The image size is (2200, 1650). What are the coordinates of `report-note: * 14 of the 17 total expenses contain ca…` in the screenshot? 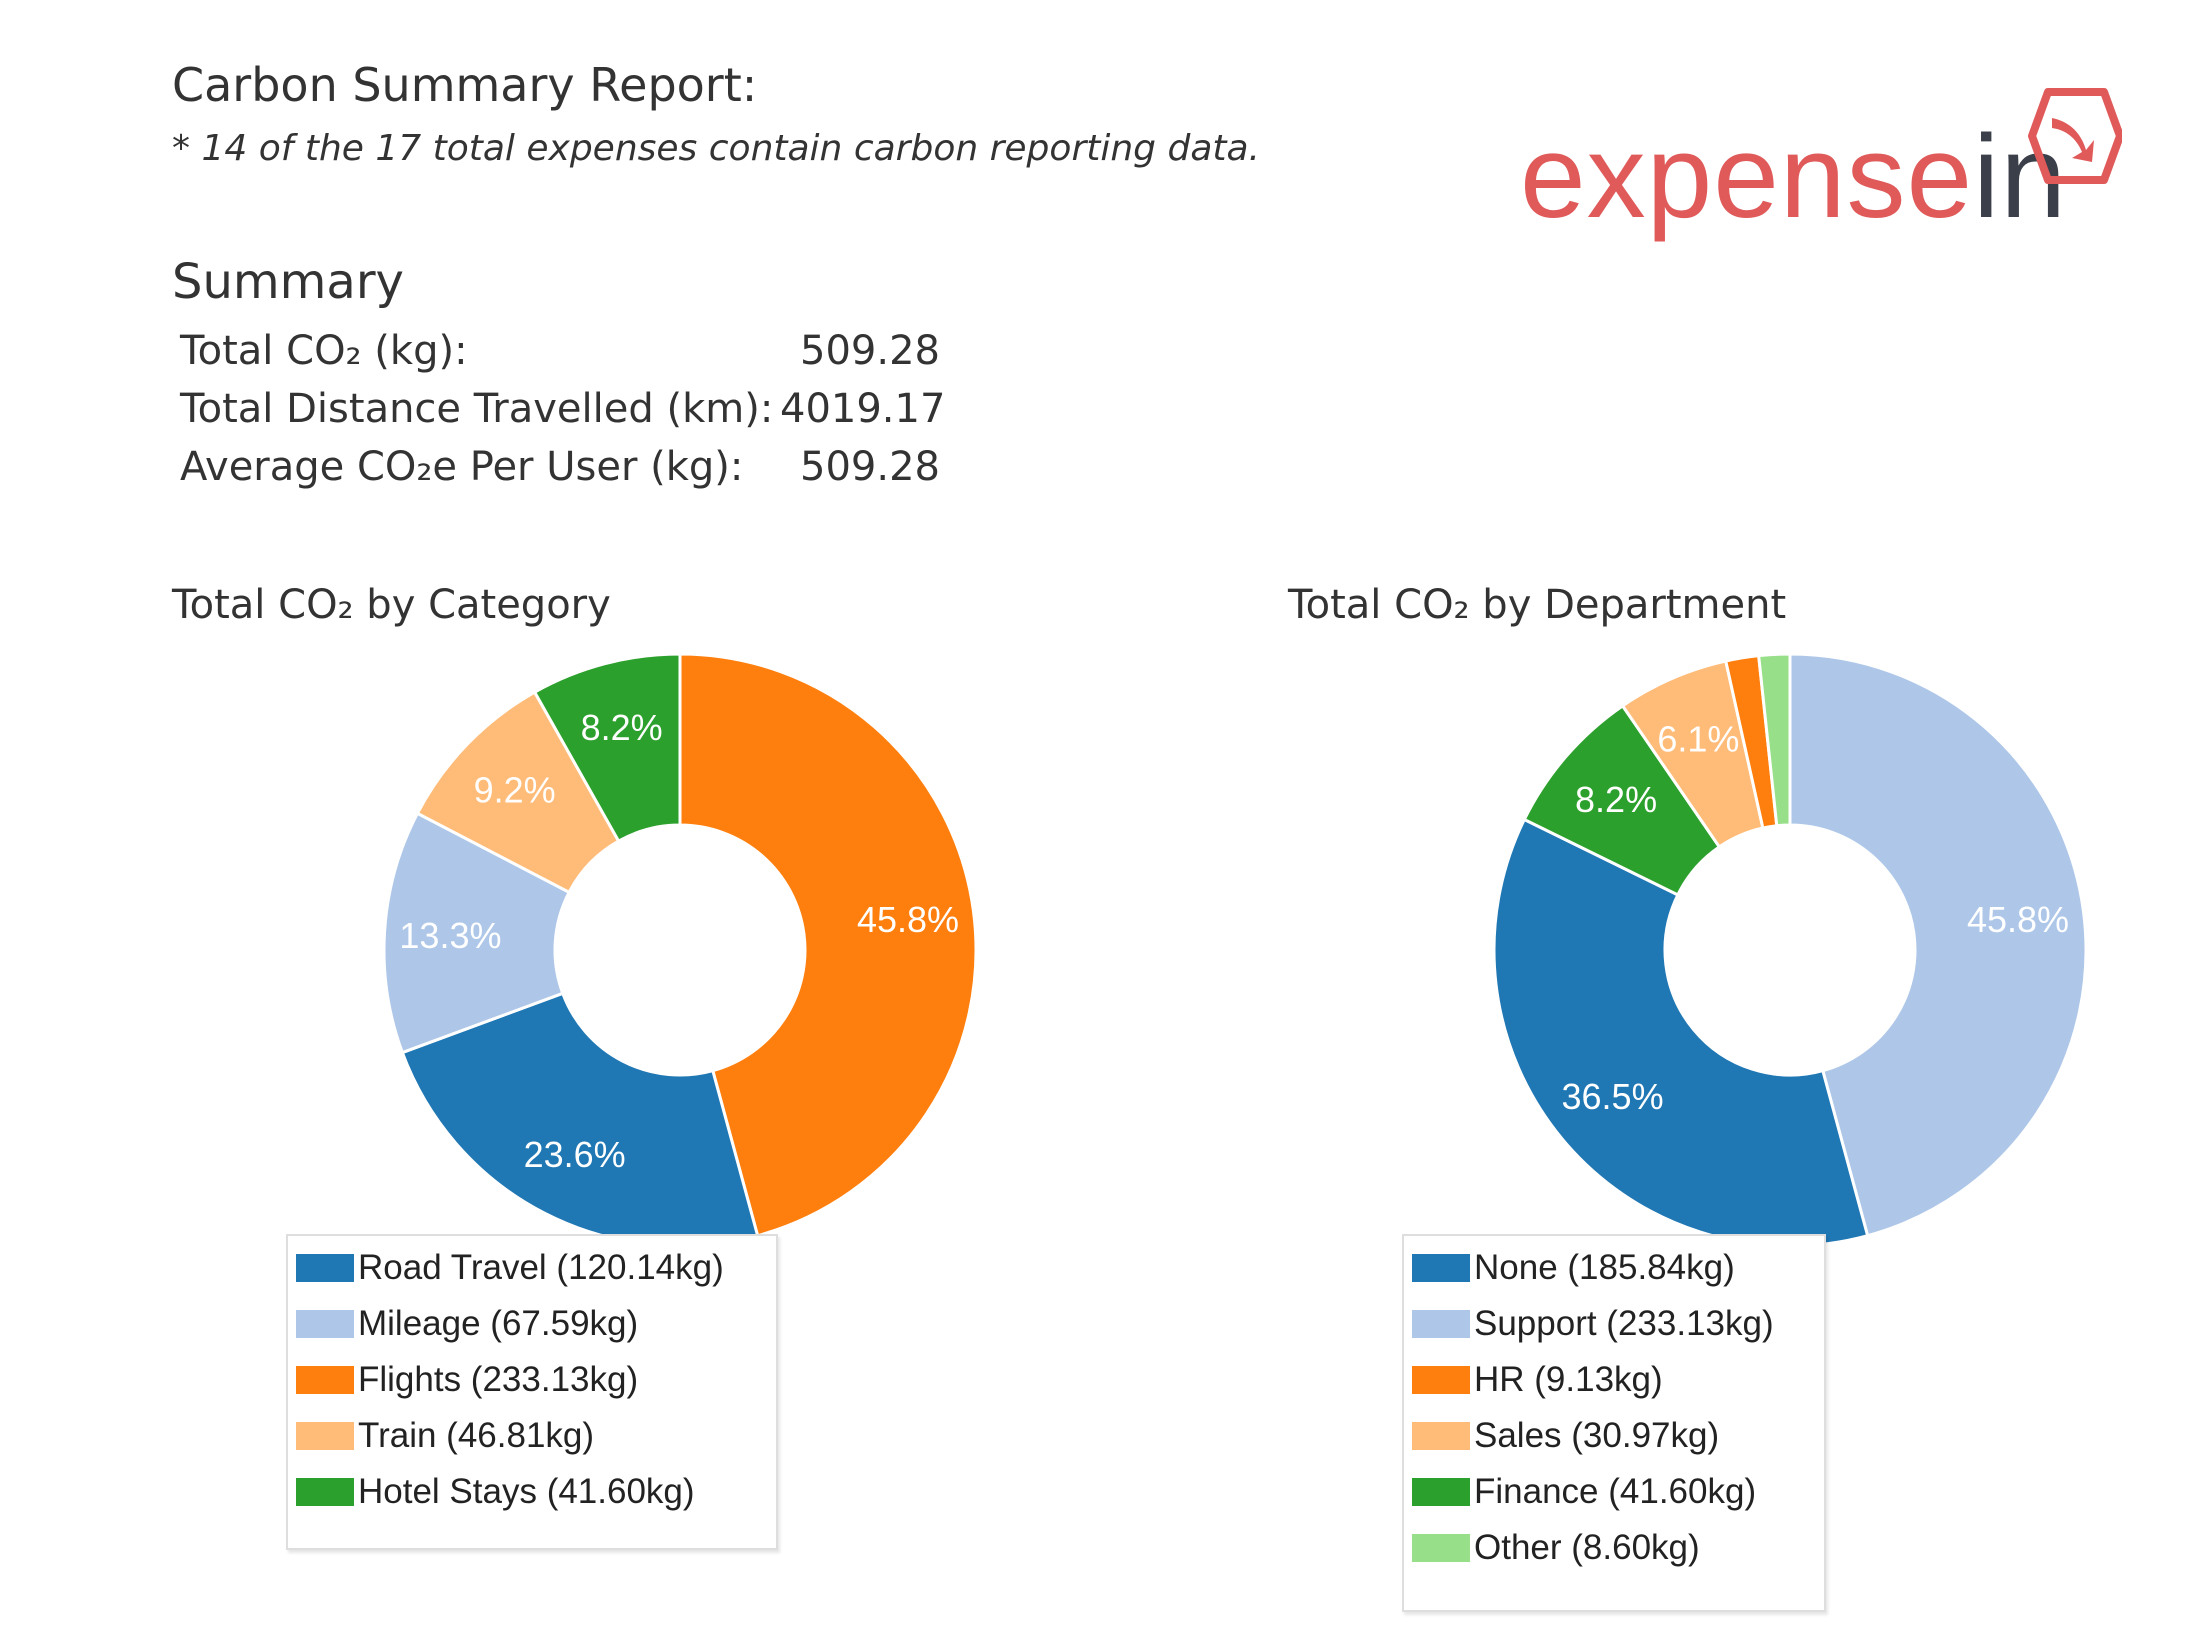 It's located at (716, 148).